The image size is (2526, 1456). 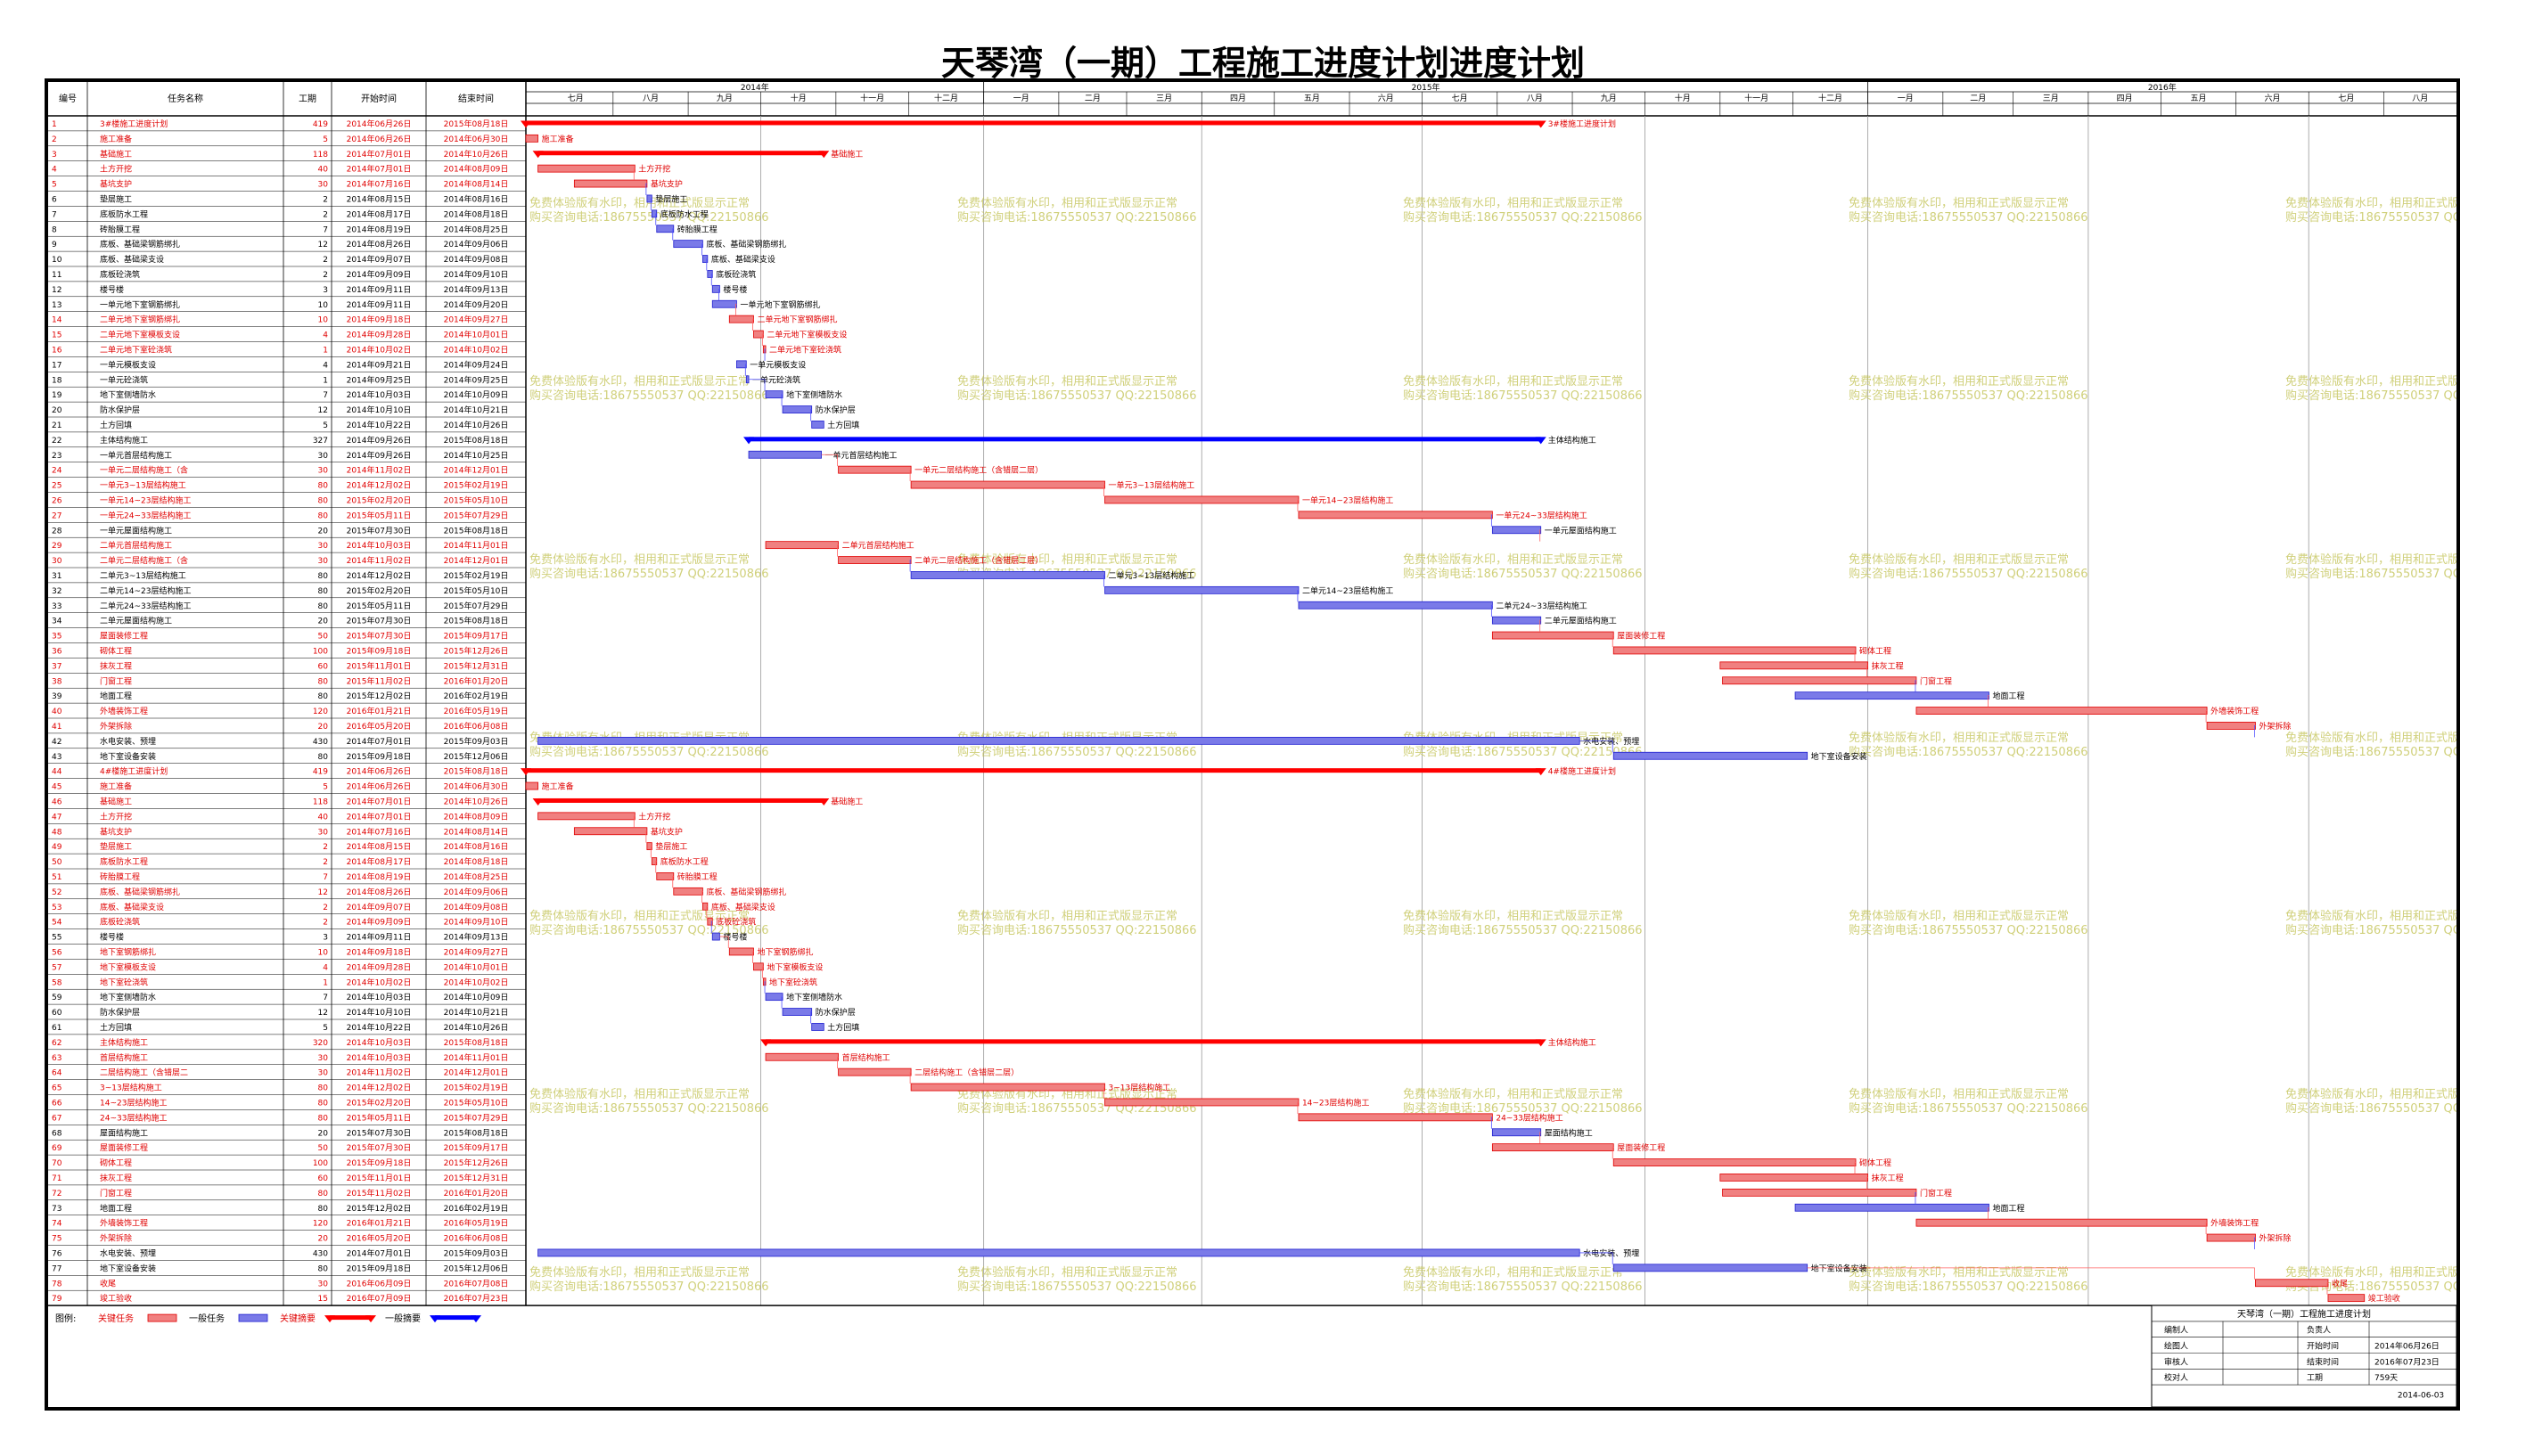 What do you see at coordinates (477, 410) in the screenshot?
I see `task-end: 2014年10月21日` at bounding box center [477, 410].